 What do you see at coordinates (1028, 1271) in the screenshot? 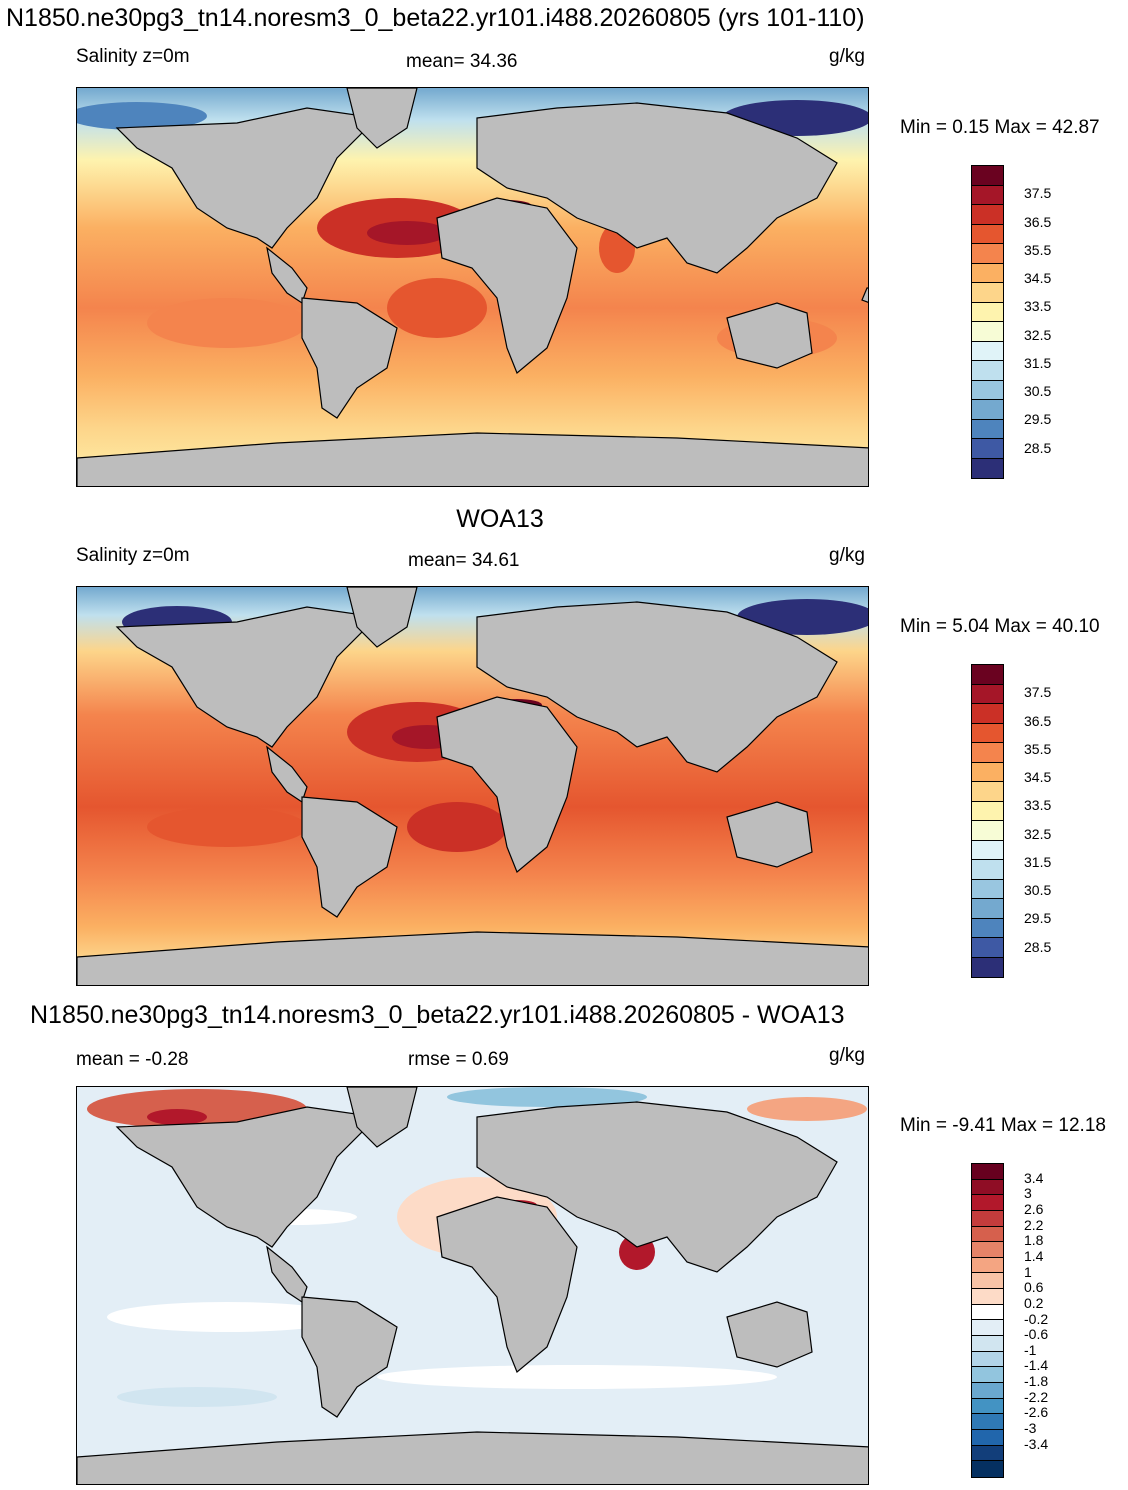
I see `colorbar-tick-label: 1` at bounding box center [1028, 1271].